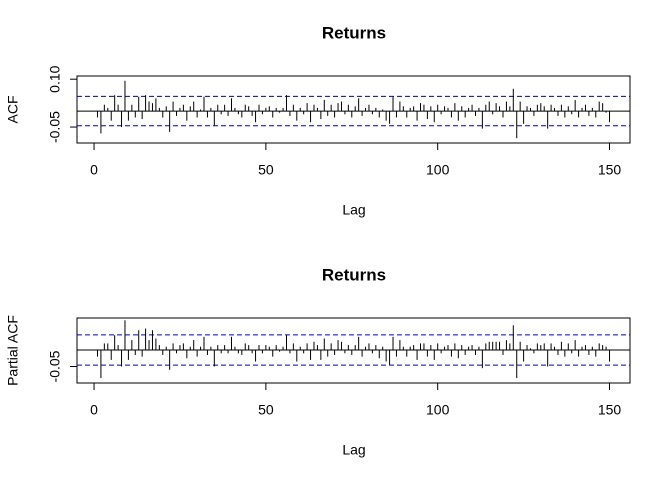 Image resolution: width=672 pixels, height=480 pixels. What do you see at coordinates (55, 78) in the screenshot?
I see `y-tick-label: 0.10` at bounding box center [55, 78].